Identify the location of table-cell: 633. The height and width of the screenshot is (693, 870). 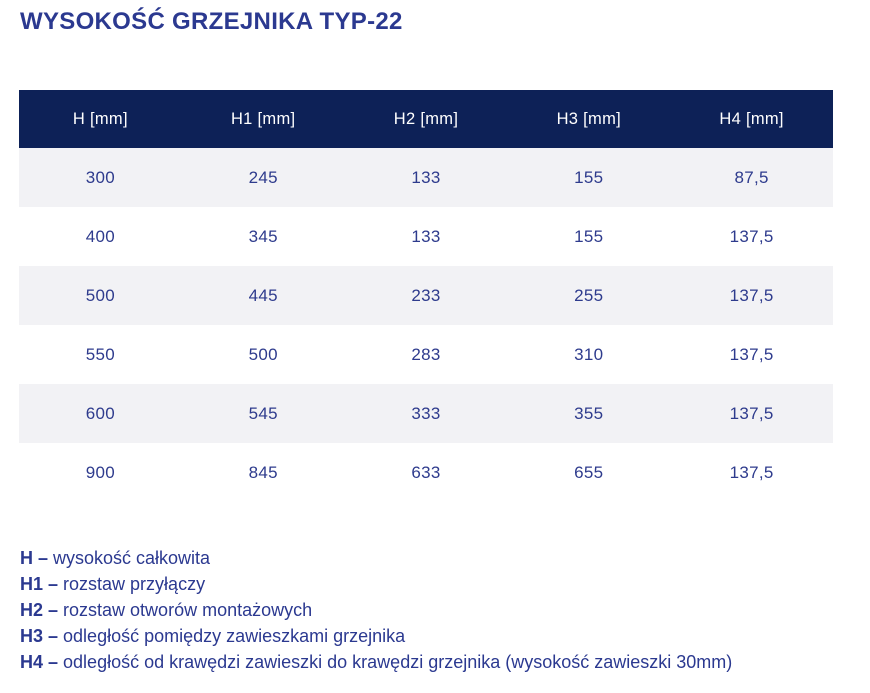
(426, 472).